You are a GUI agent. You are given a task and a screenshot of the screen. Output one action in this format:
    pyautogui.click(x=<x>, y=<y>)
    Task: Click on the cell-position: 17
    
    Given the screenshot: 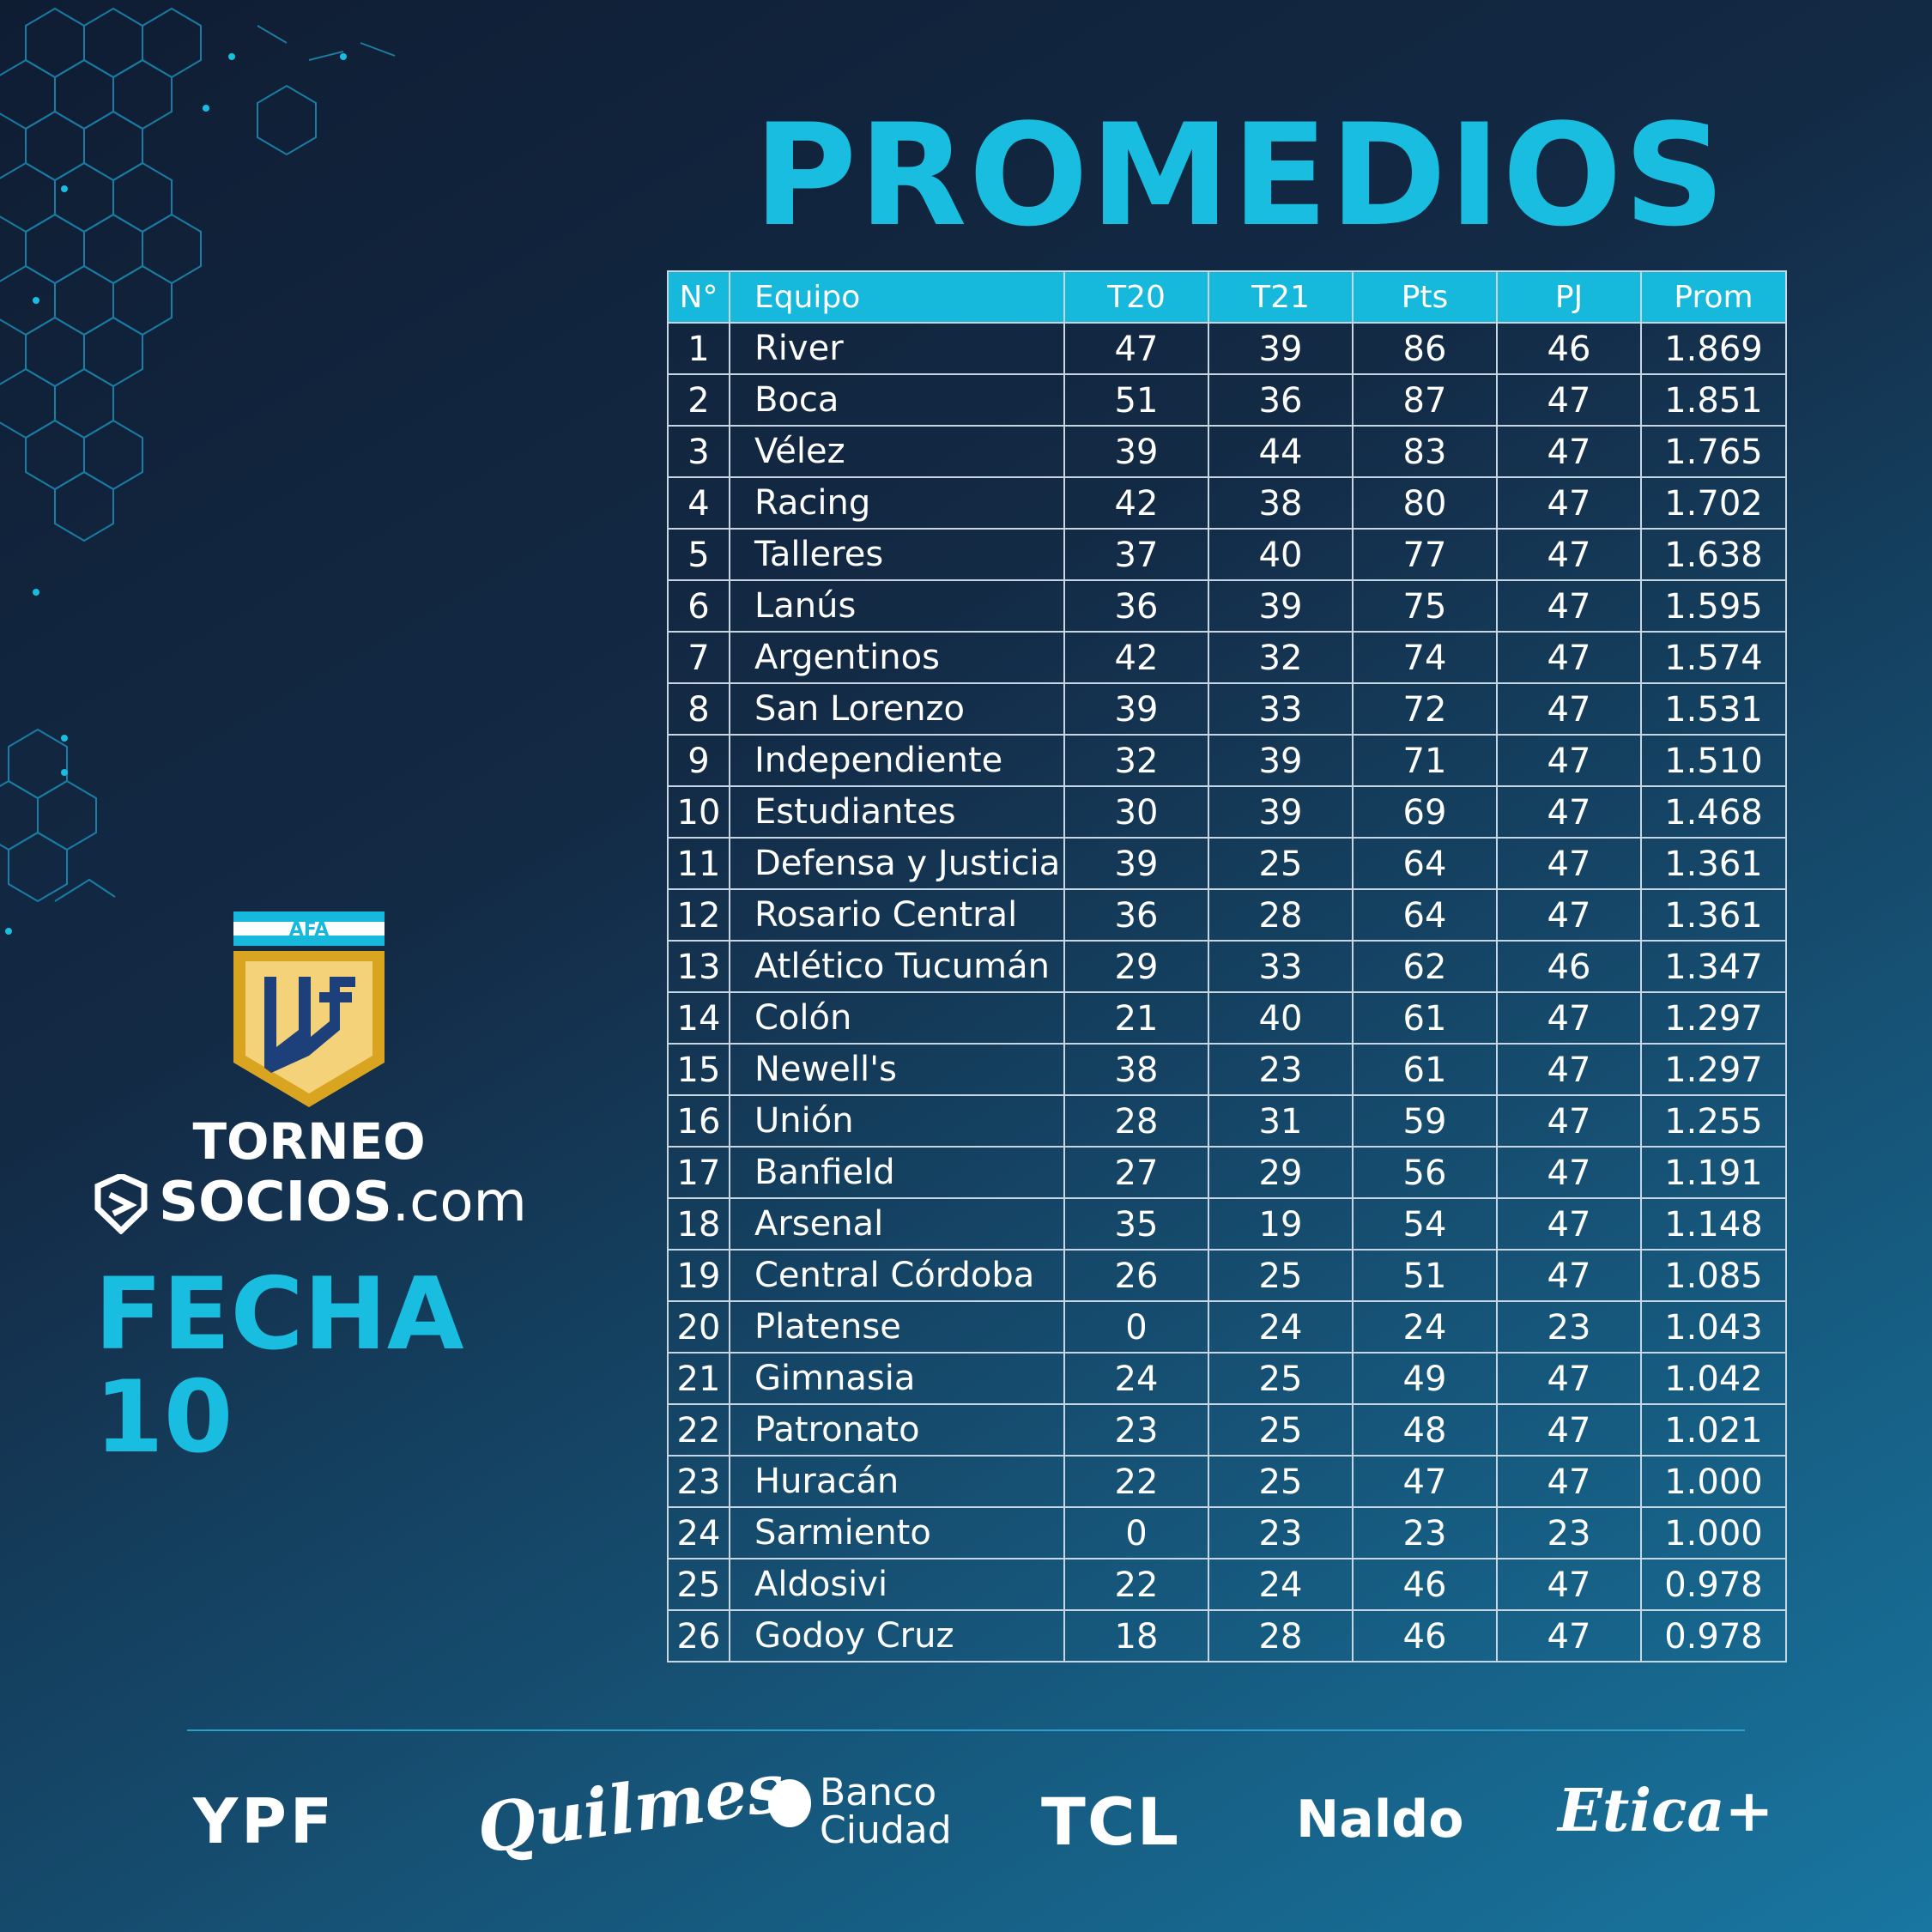 What is the action you would take?
    pyautogui.click(x=698, y=1172)
    